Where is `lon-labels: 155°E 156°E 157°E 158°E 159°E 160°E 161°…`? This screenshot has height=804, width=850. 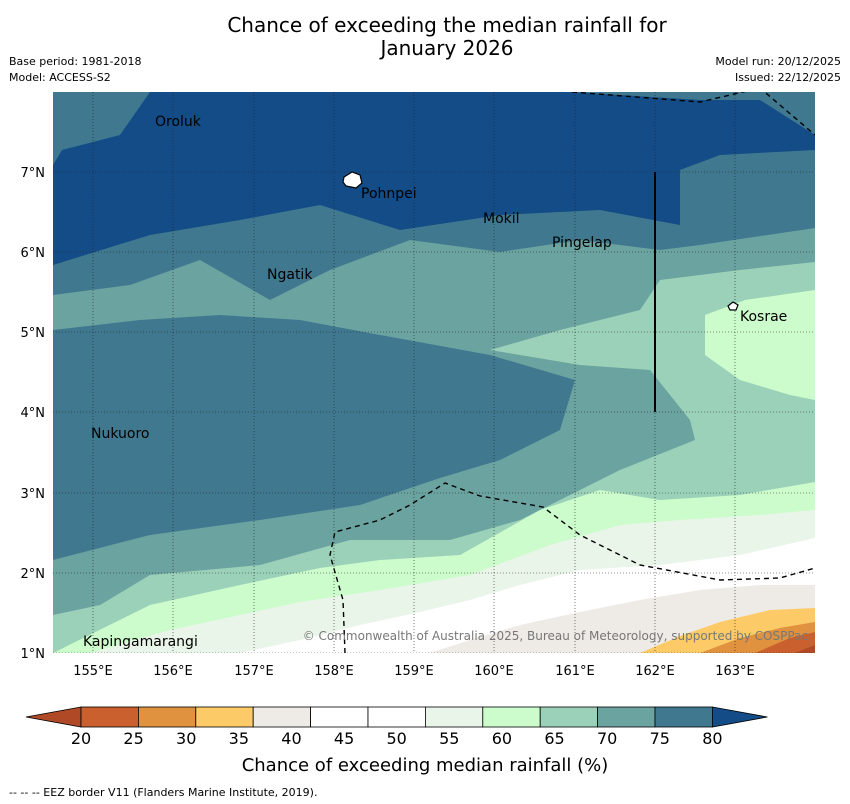
lon-labels: 155°E 156°E 157°E 158°E 159°E 160°E 161°… is located at coordinates (414, 671).